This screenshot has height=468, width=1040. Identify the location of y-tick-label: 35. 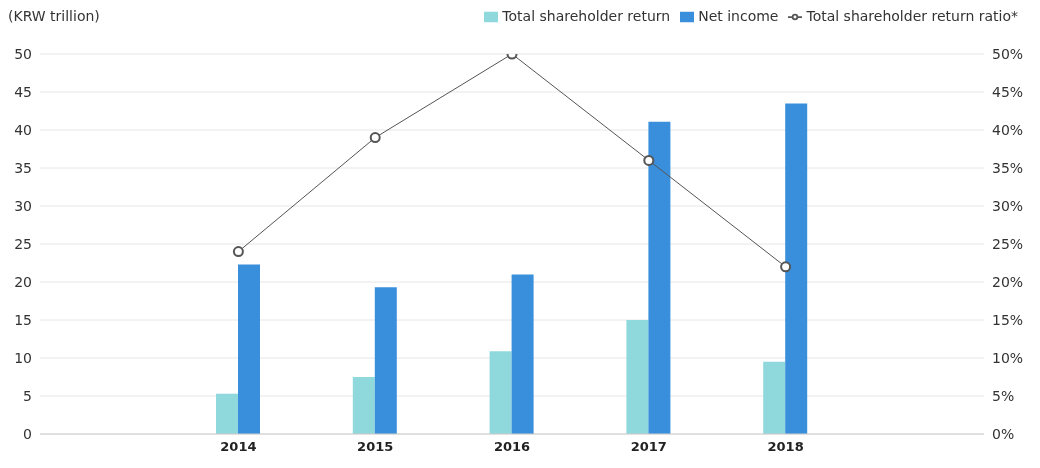
(23, 167).